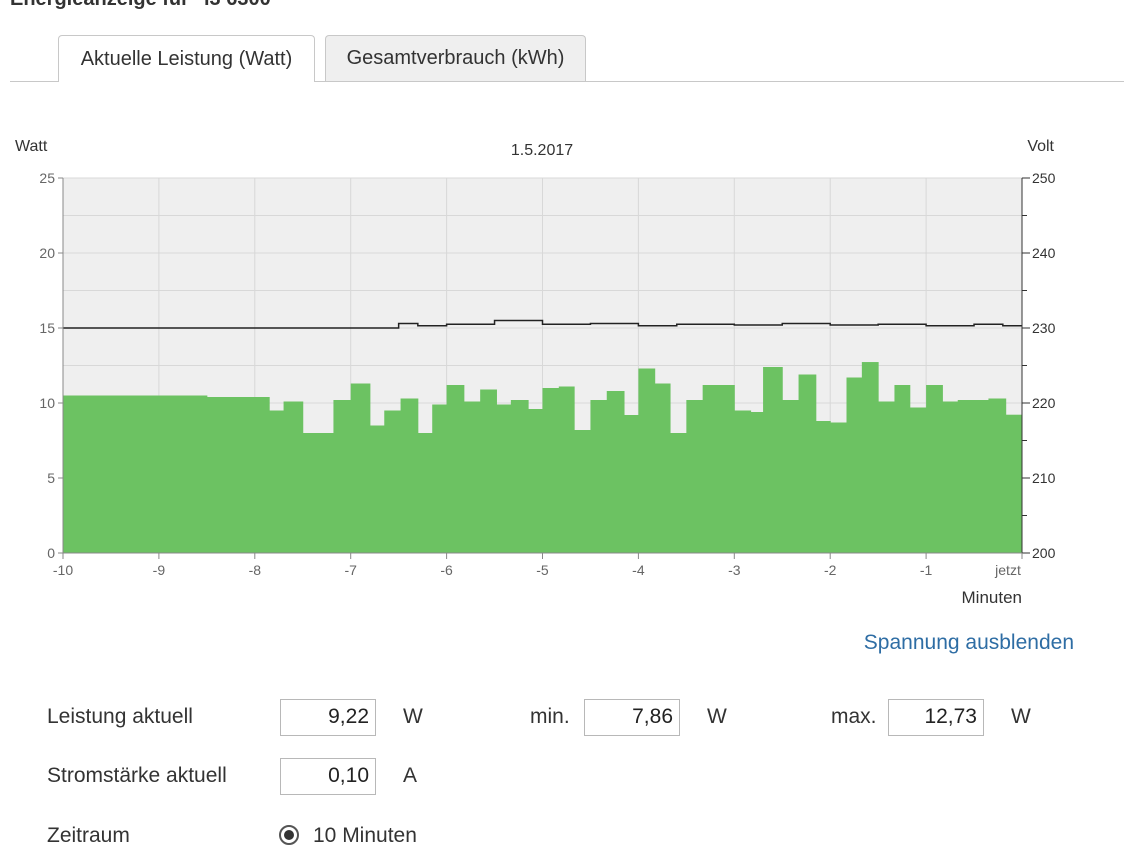  What do you see at coordinates (328, 776) in the screenshot?
I see `current-value: 0,10` at bounding box center [328, 776].